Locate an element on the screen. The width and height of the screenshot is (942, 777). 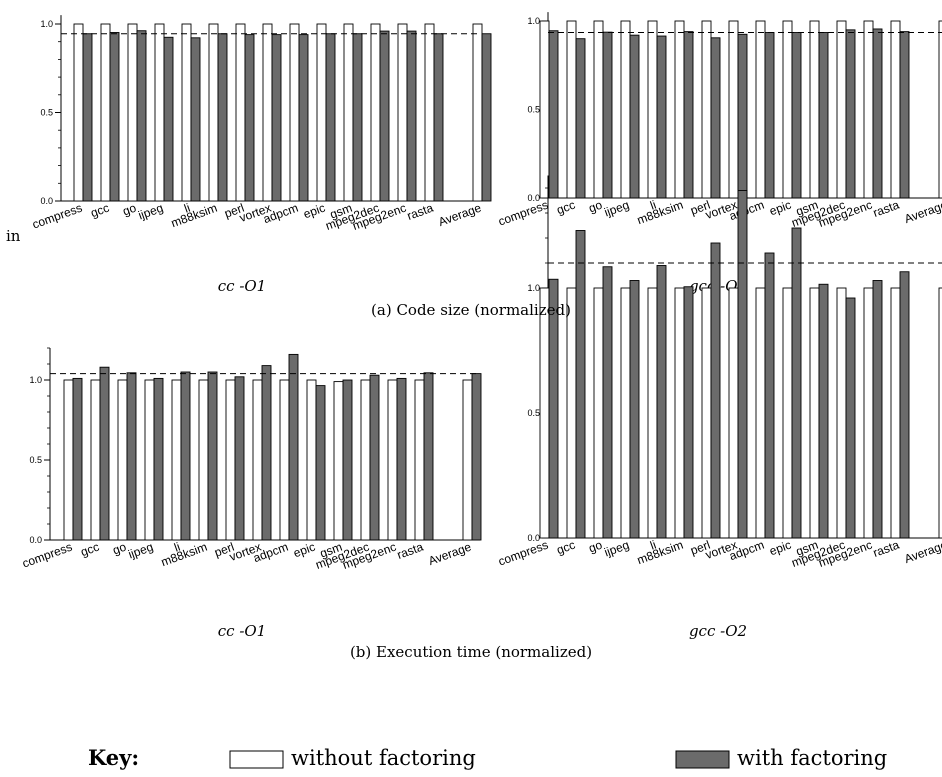
legend-swatch-with-factoring is located at coordinates (702, 759).